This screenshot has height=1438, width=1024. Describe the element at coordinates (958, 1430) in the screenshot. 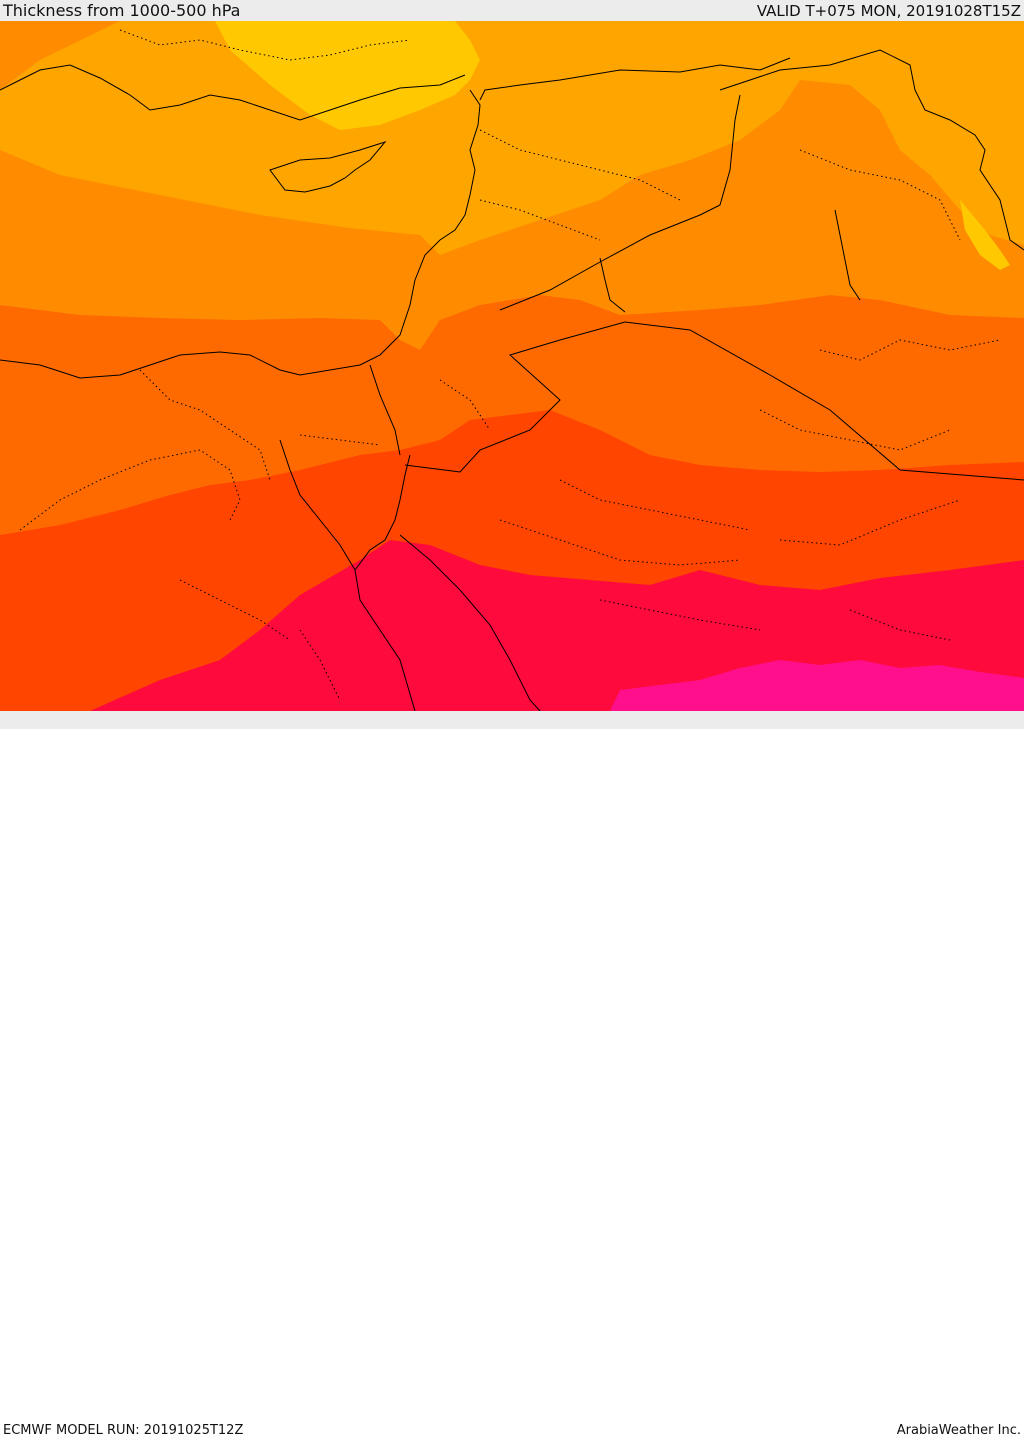

I see `credit: ArabiaWeather Inc.` at that location.